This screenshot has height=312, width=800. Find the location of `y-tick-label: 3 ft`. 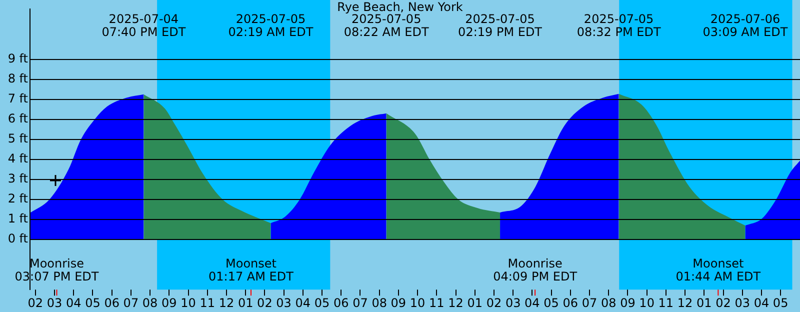

y-tick-label: 3 ft is located at coordinates (18, 179).